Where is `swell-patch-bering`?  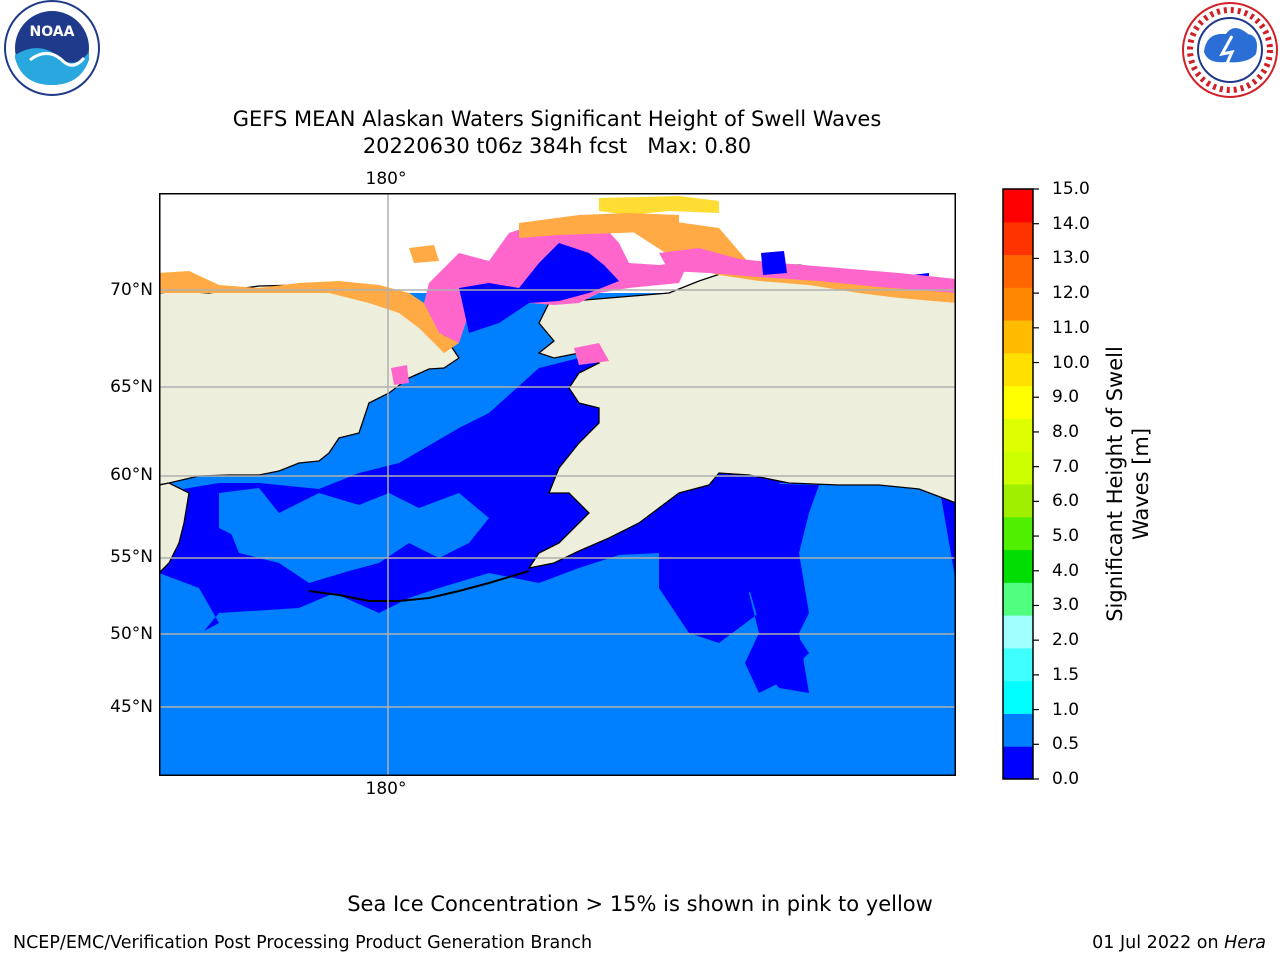 swell-patch-bering is located at coordinates (359, 538).